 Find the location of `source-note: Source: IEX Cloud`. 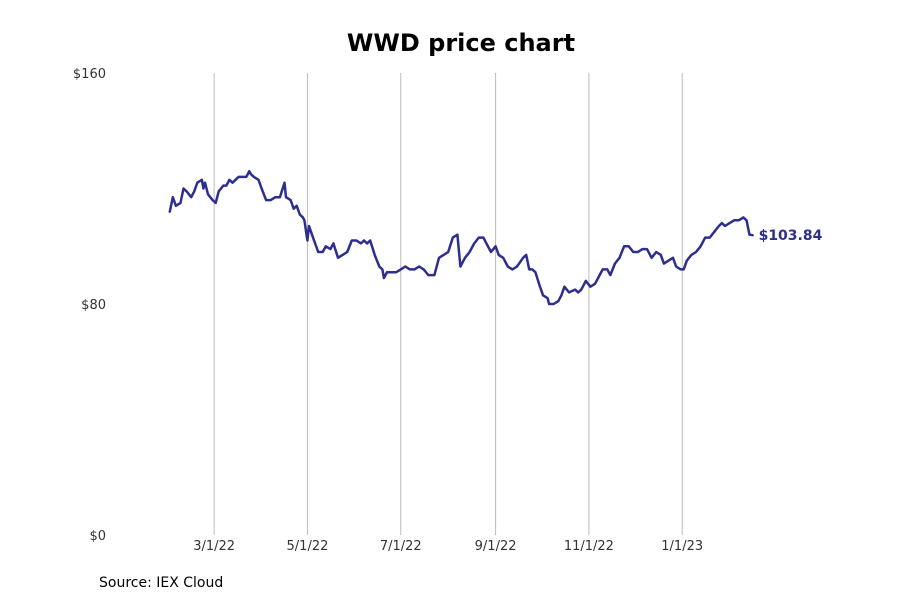

source-note: Source: IEX Cloud is located at coordinates (161, 583).